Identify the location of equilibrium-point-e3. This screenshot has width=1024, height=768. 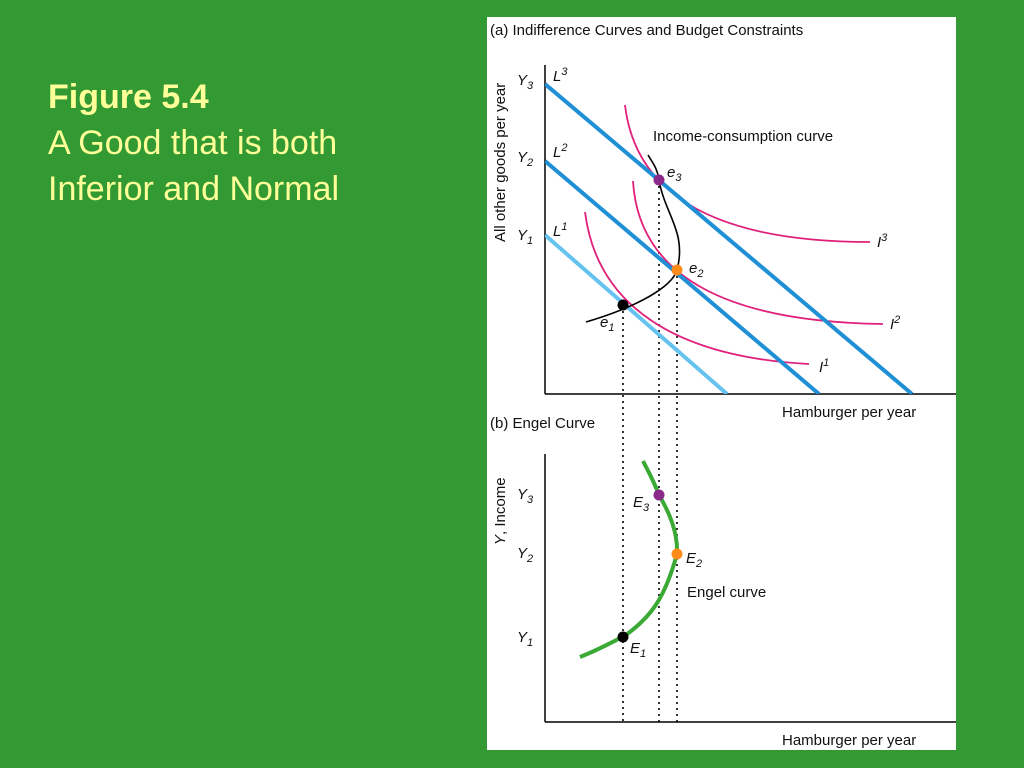
(659, 180).